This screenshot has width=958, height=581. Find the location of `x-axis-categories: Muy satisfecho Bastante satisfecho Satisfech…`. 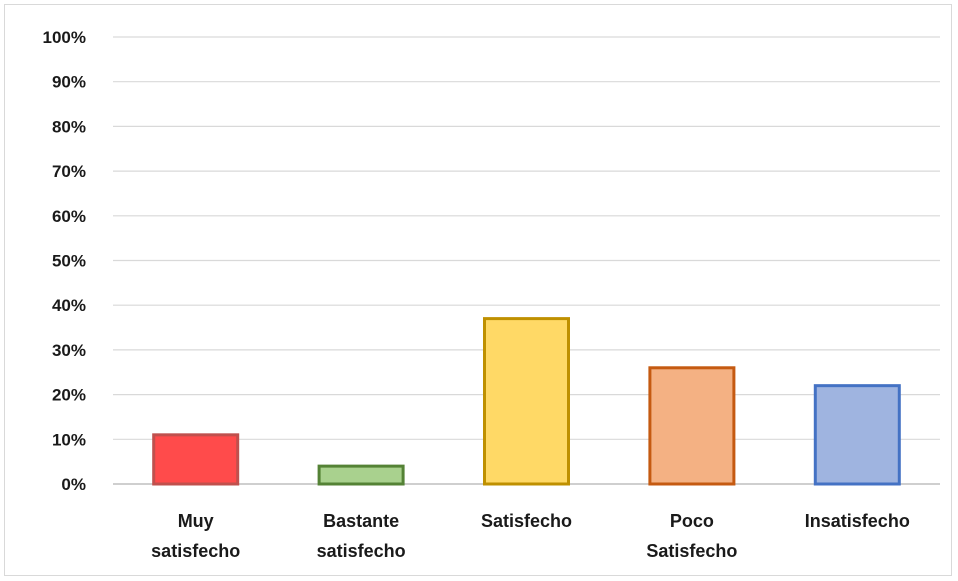

x-axis-categories: Muy satisfecho Bastante satisfecho Satisfech… is located at coordinates (530, 536).